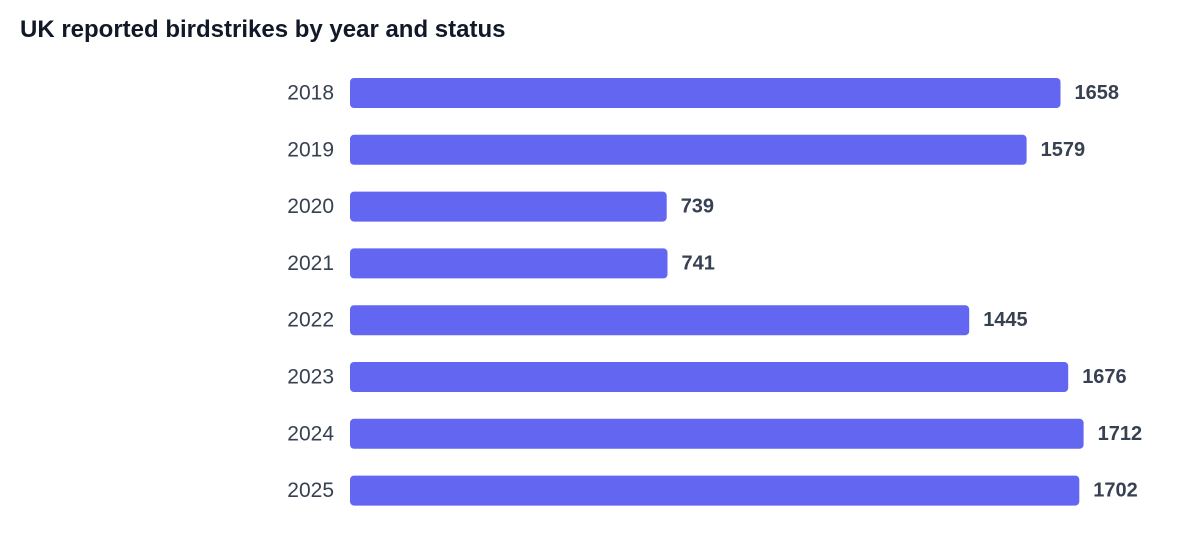  I want to click on category-label-2023: 2023, so click(310, 377).